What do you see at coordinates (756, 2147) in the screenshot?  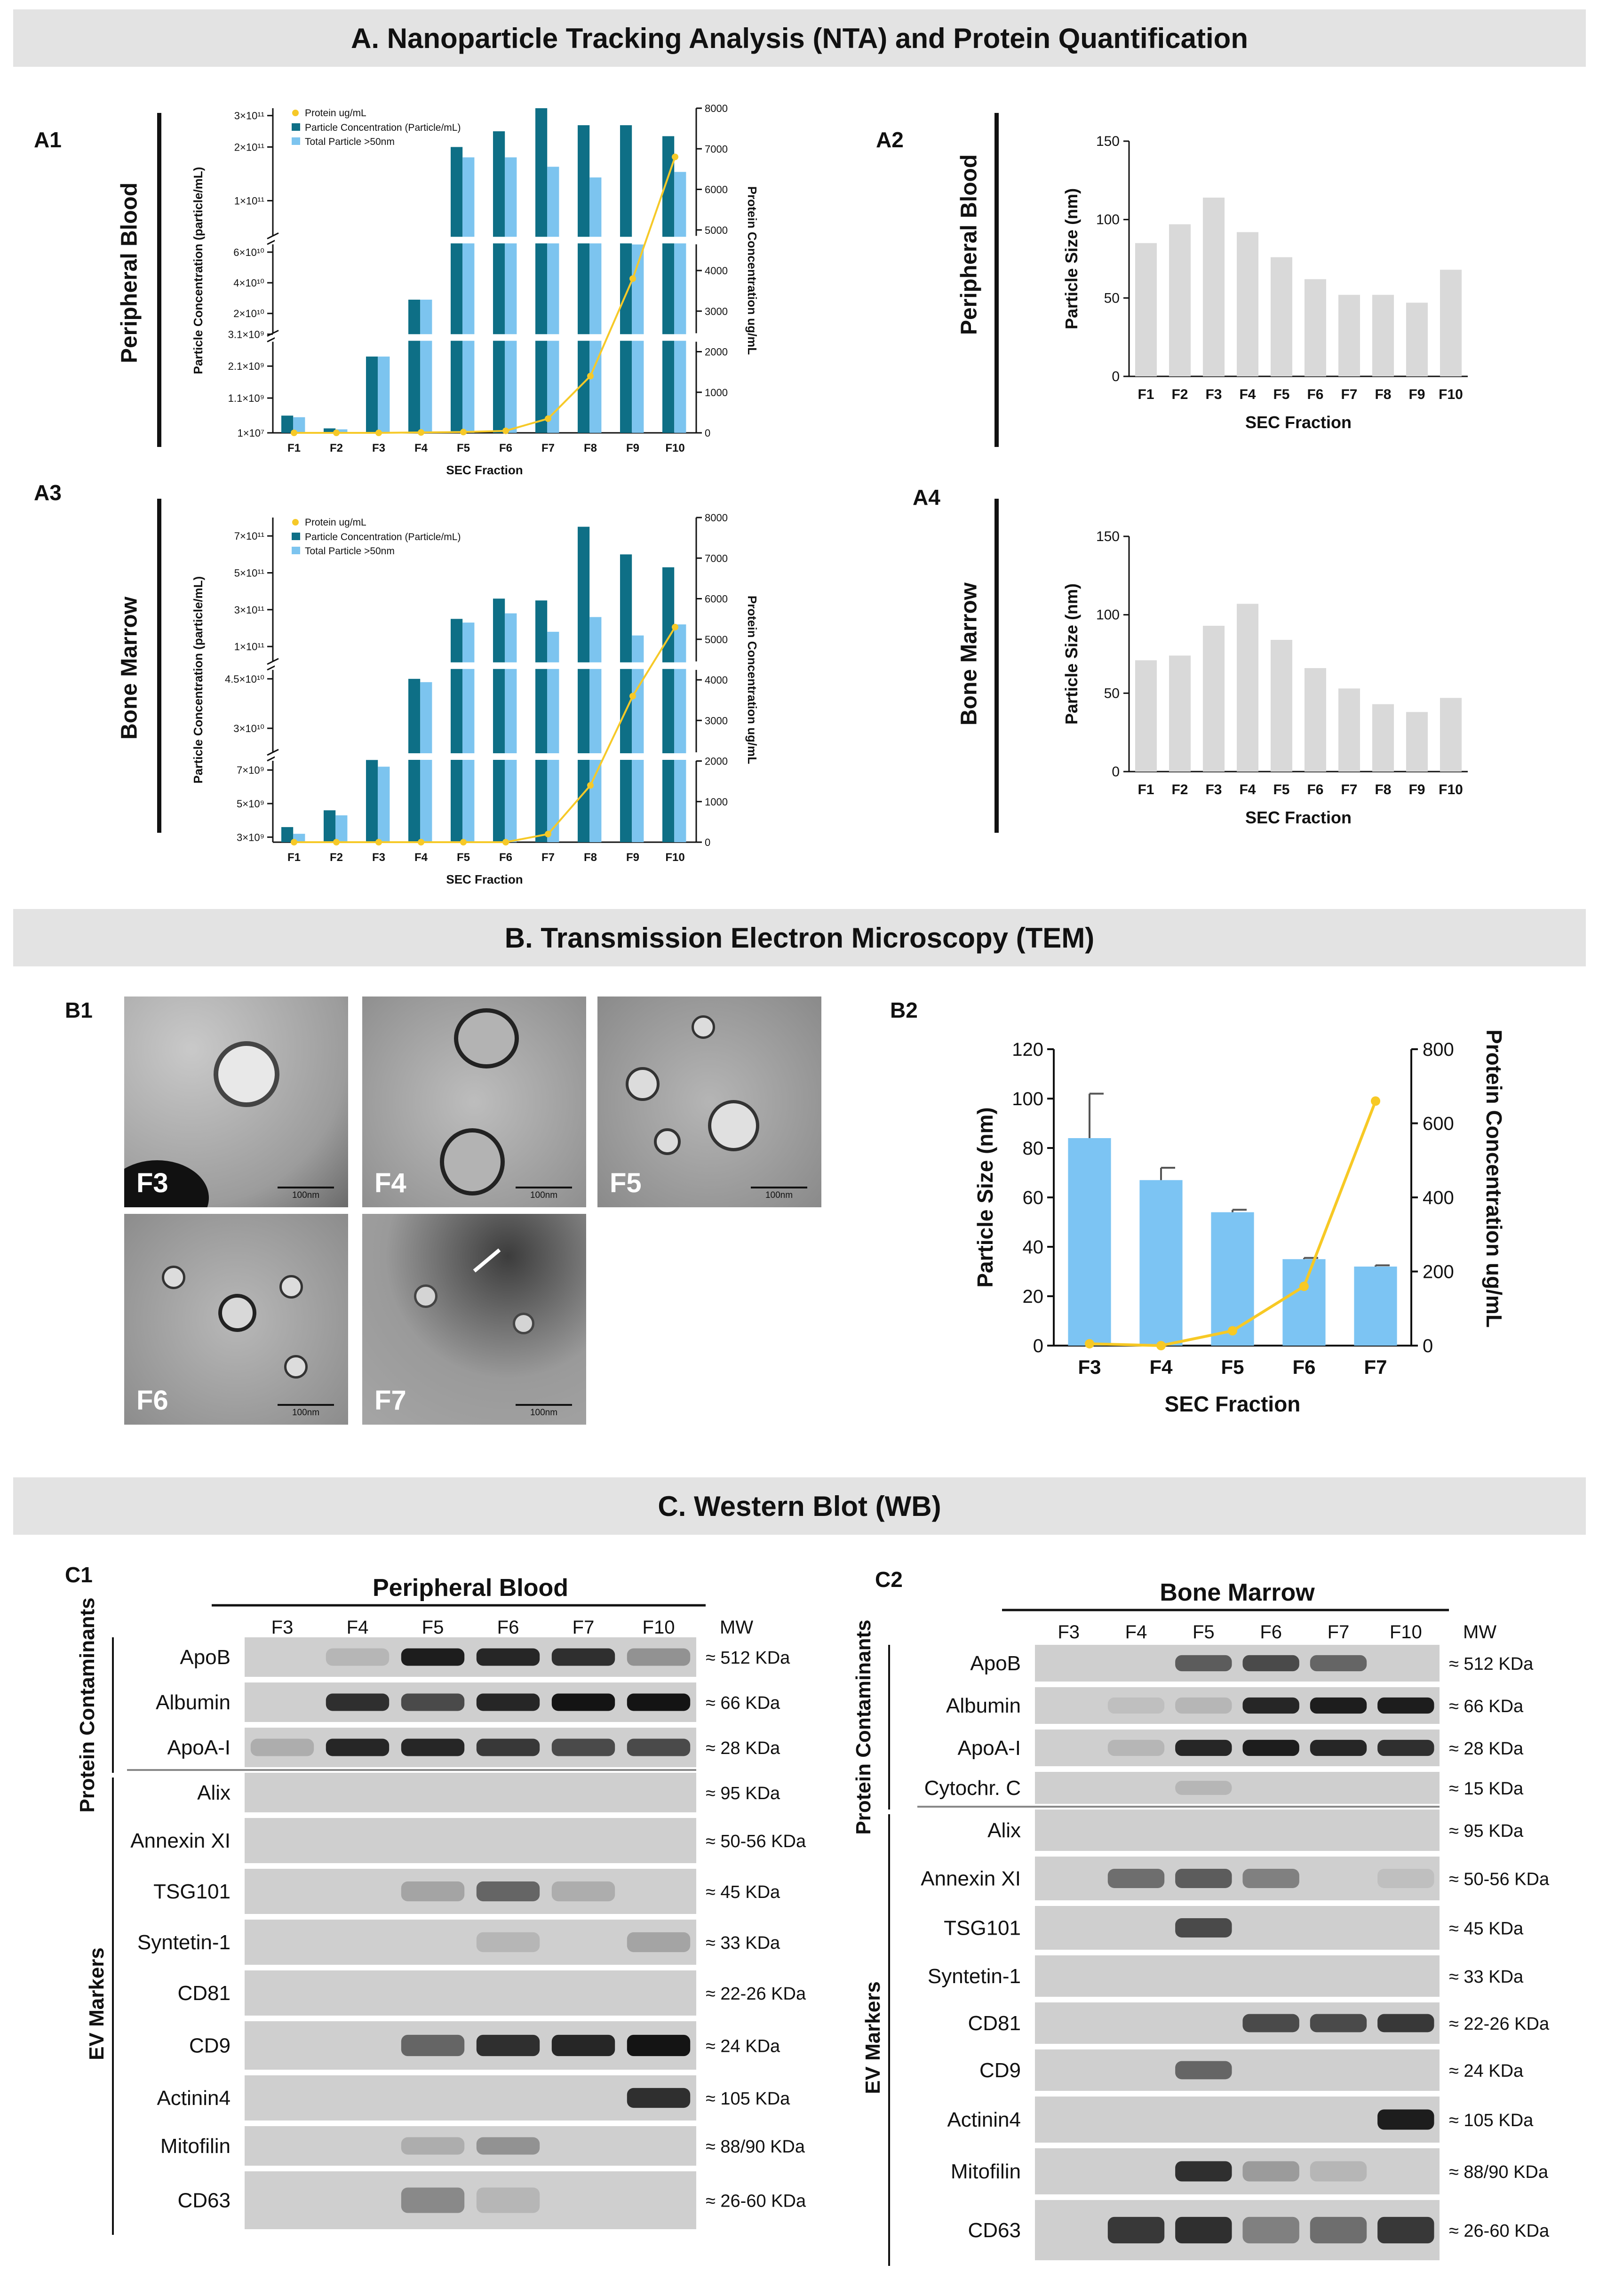 I see `mw-label: ≈ 88/90 KDa` at bounding box center [756, 2147].